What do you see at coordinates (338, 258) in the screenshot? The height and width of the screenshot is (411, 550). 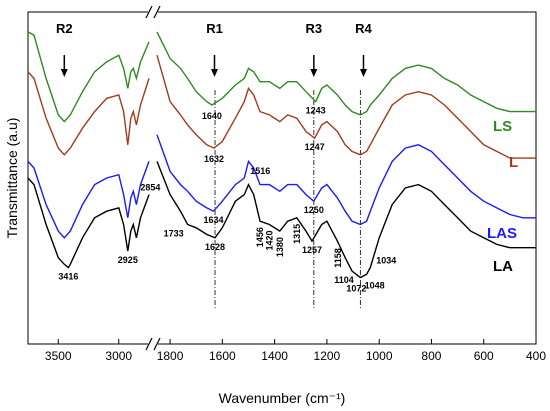 I see `peak-label: 1158` at bounding box center [338, 258].